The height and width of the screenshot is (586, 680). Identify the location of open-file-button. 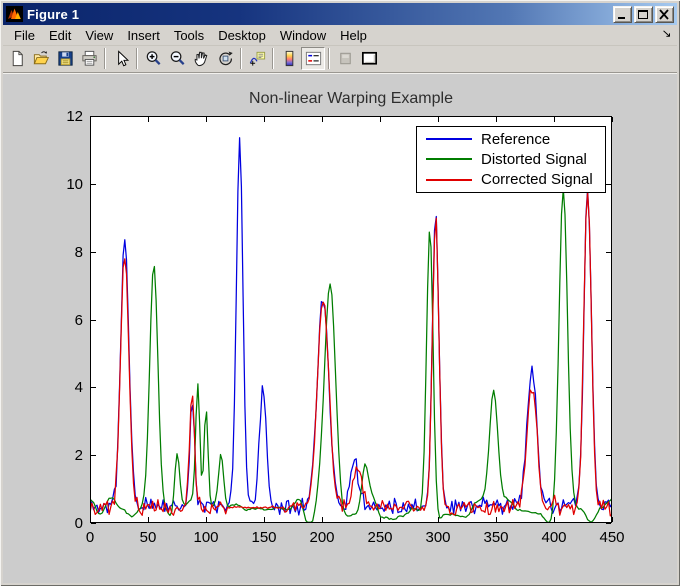
(41, 58).